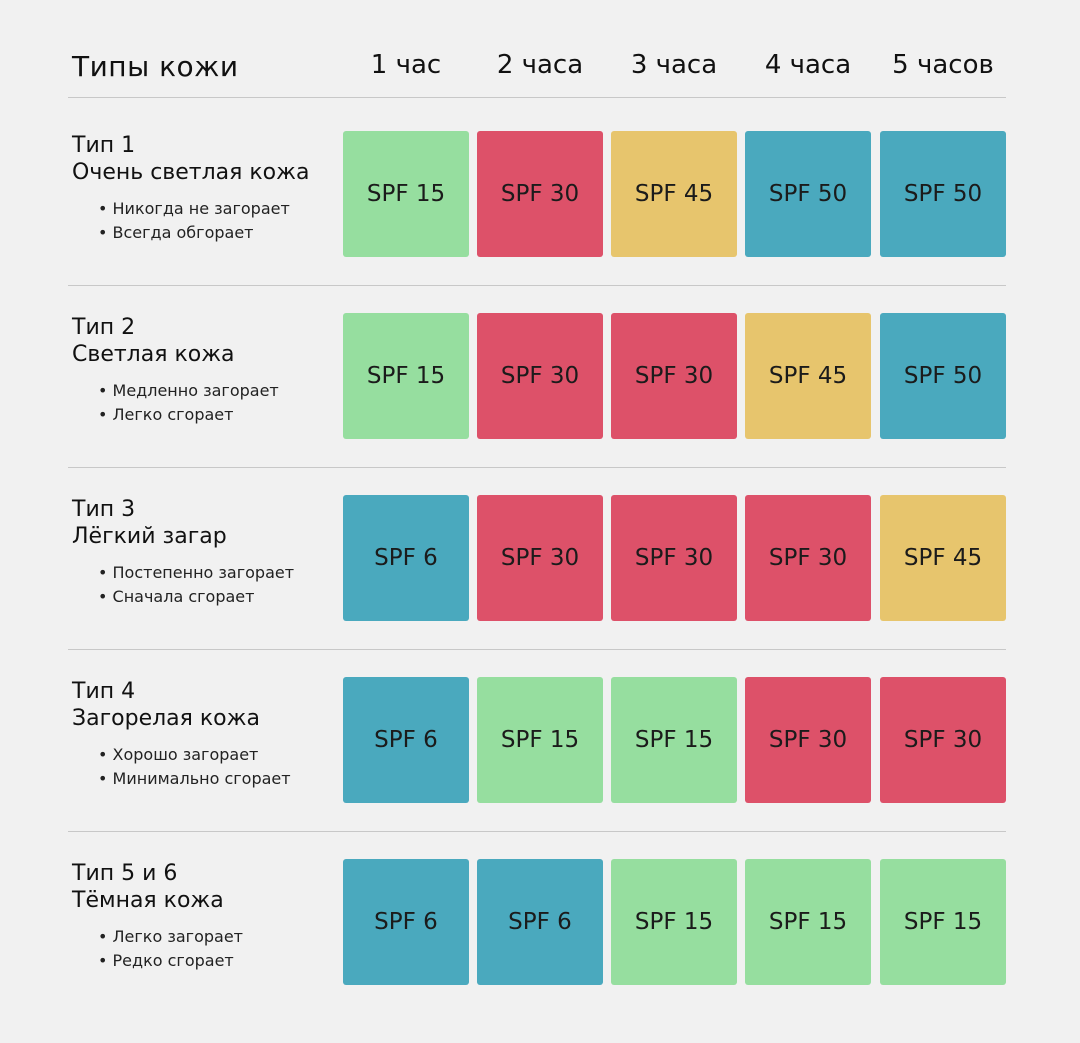 The image size is (1080, 1043). I want to click on skin-type-bullet: • Легко сгорает, so click(166, 414).